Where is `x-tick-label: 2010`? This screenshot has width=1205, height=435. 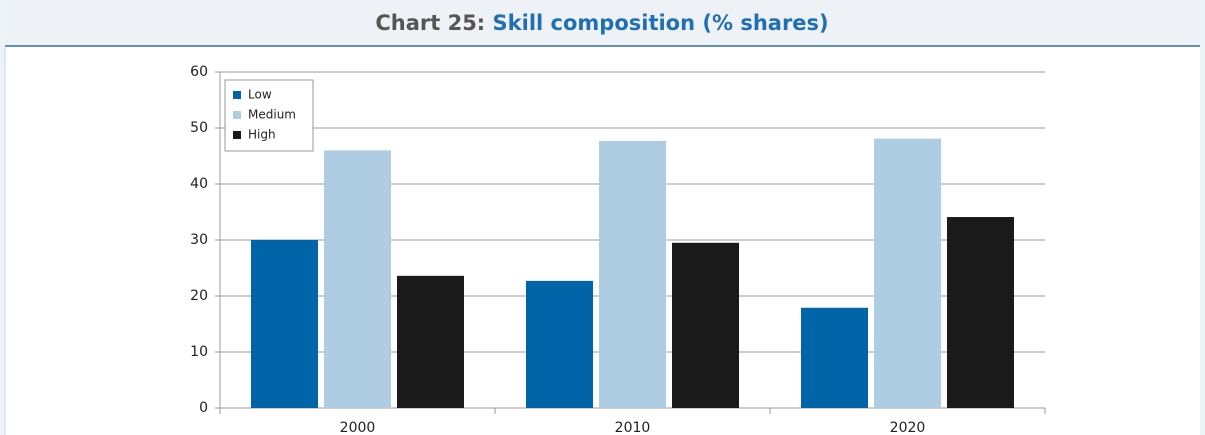 x-tick-label: 2010 is located at coordinates (633, 427).